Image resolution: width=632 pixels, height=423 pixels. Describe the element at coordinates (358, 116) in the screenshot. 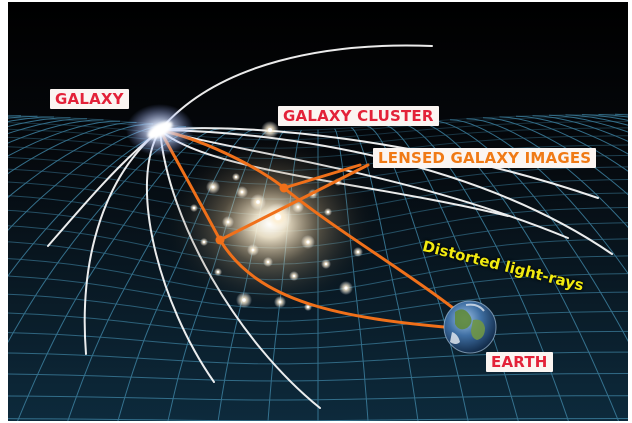

I see `galaxy-cluster-label: GALAXY CLUSTER` at that location.